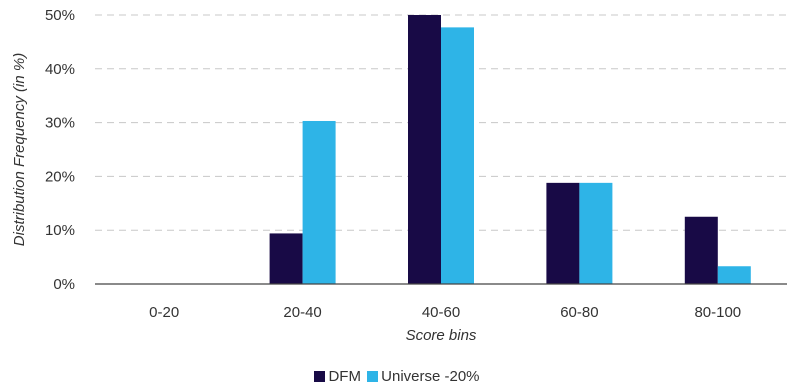  I want to click on x-tick-label: 60-80, so click(579, 312).